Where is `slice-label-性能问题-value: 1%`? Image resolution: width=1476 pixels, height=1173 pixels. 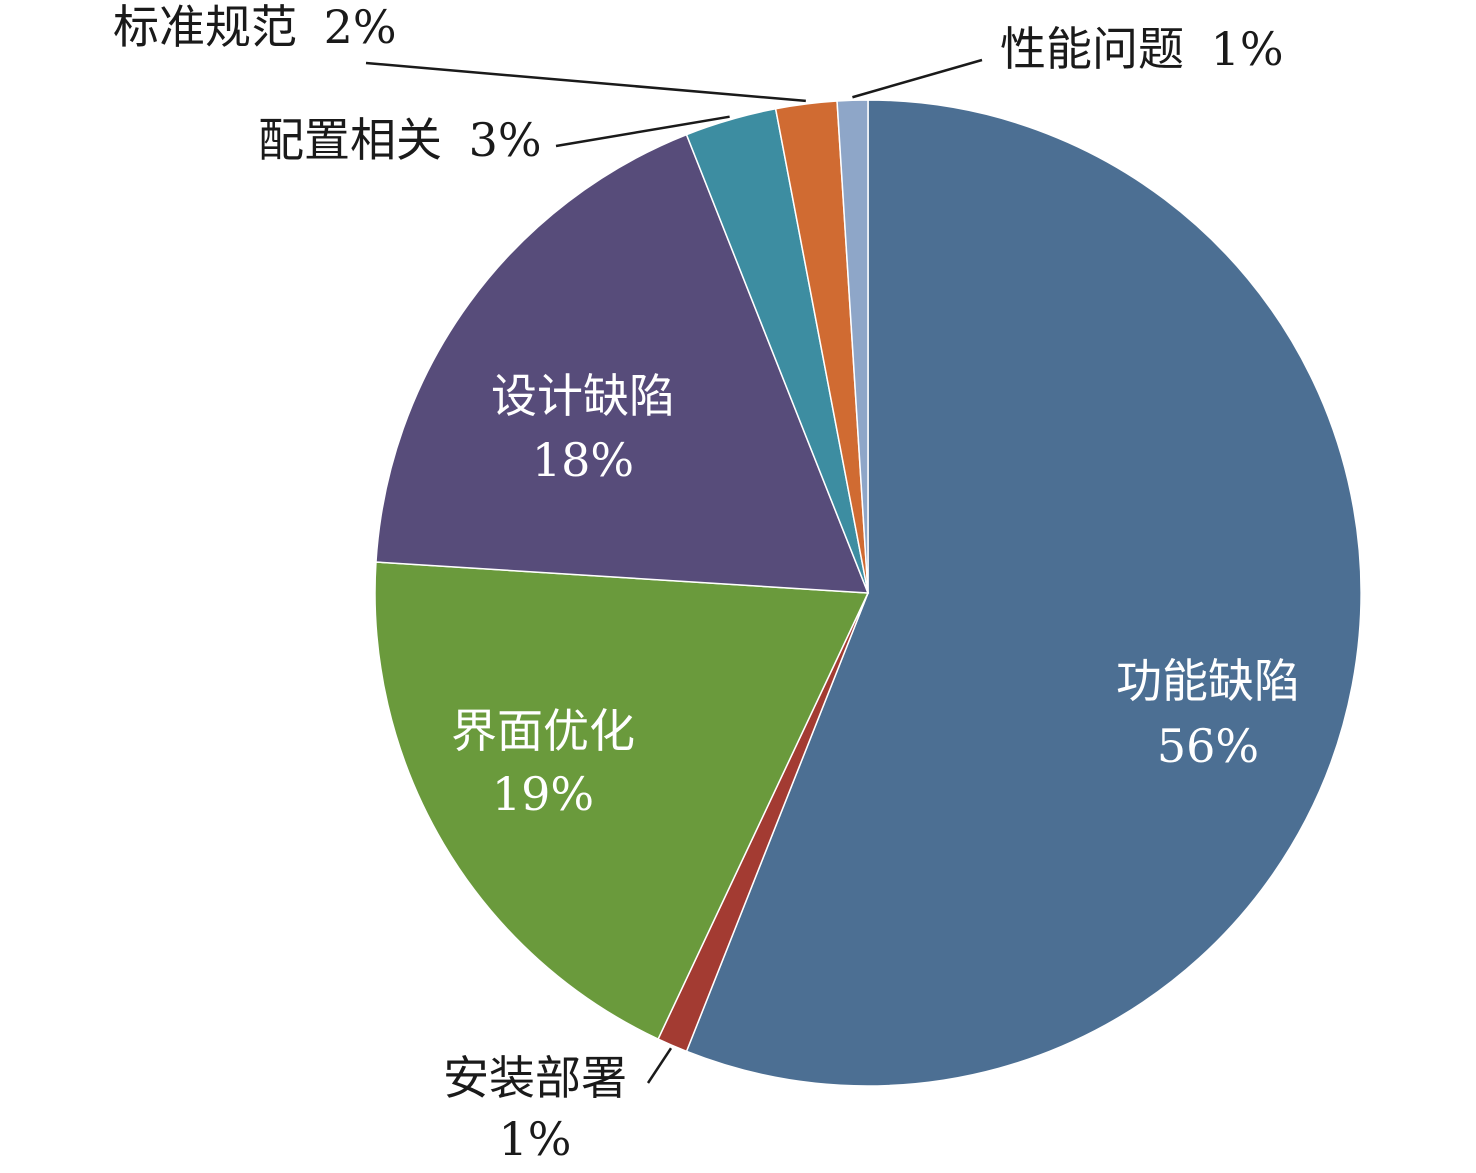
slice-label-性能问题-value: 1% is located at coordinates (1247, 49).